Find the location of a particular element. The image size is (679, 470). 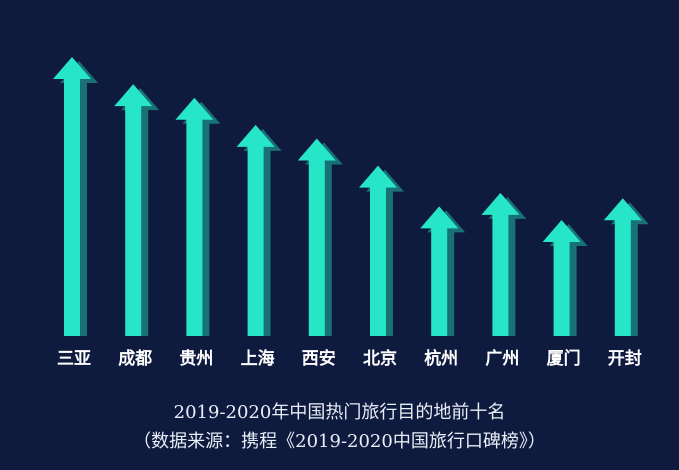

category-label: 上海 is located at coordinates (258, 358).